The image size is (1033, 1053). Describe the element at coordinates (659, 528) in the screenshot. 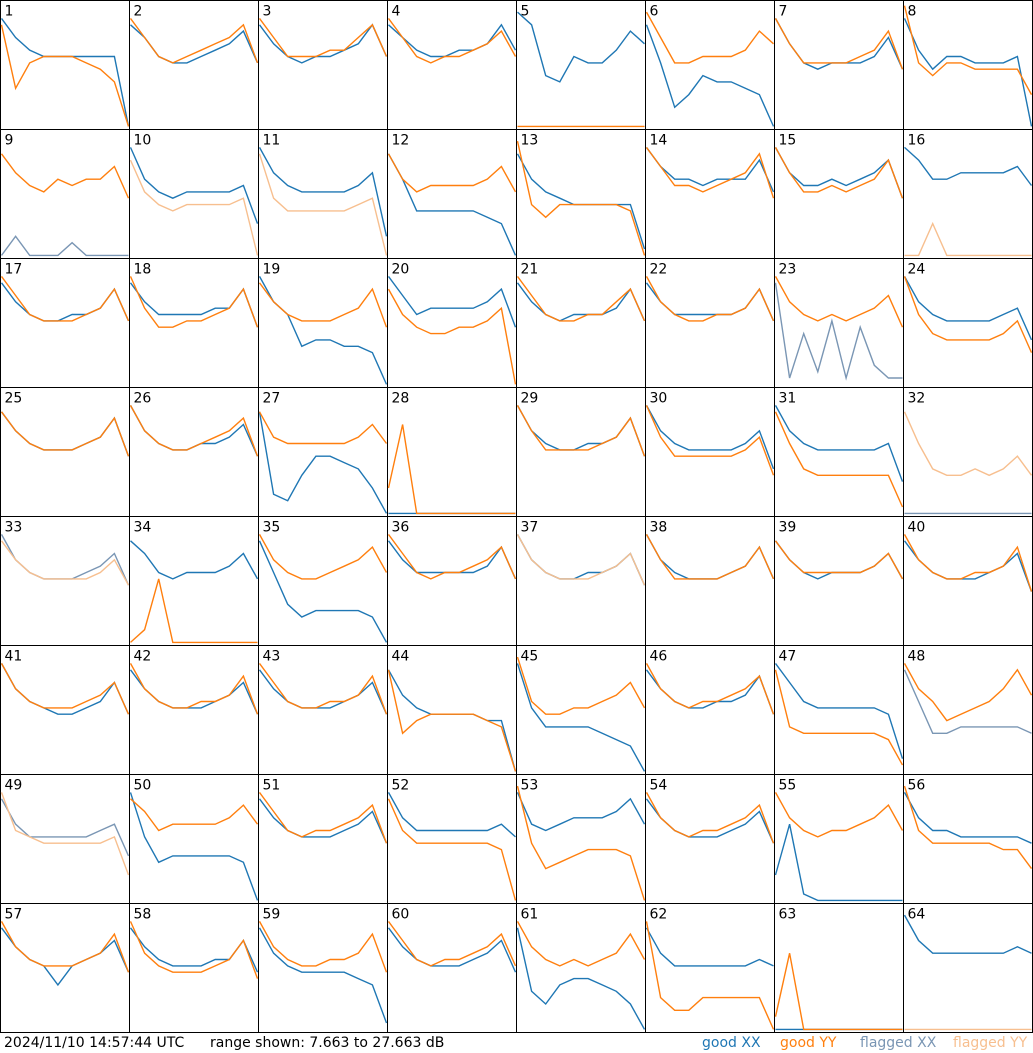

I see `panel-label: 38` at that location.